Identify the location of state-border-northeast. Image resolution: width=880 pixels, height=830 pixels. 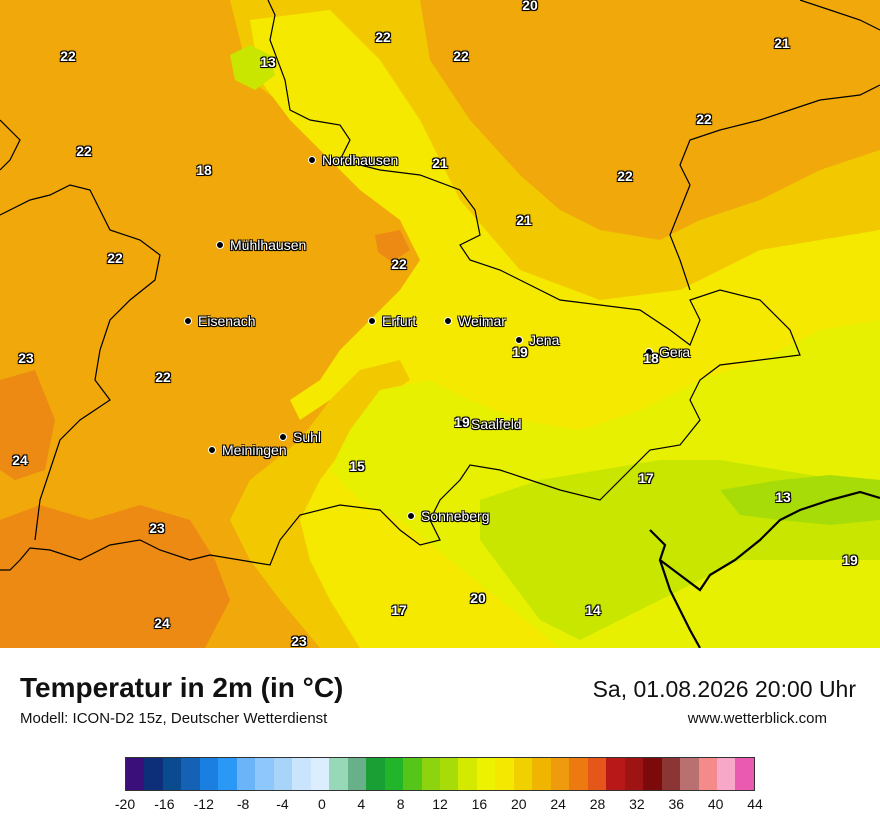
(839, 15).